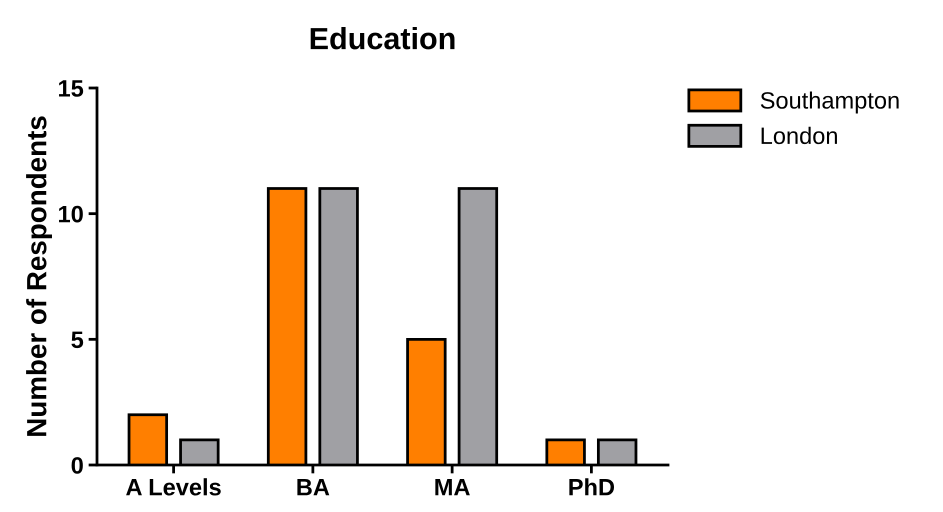 The height and width of the screenshot is (512, 943). I want to click on y-tick-label: 5, so click(77, 340).